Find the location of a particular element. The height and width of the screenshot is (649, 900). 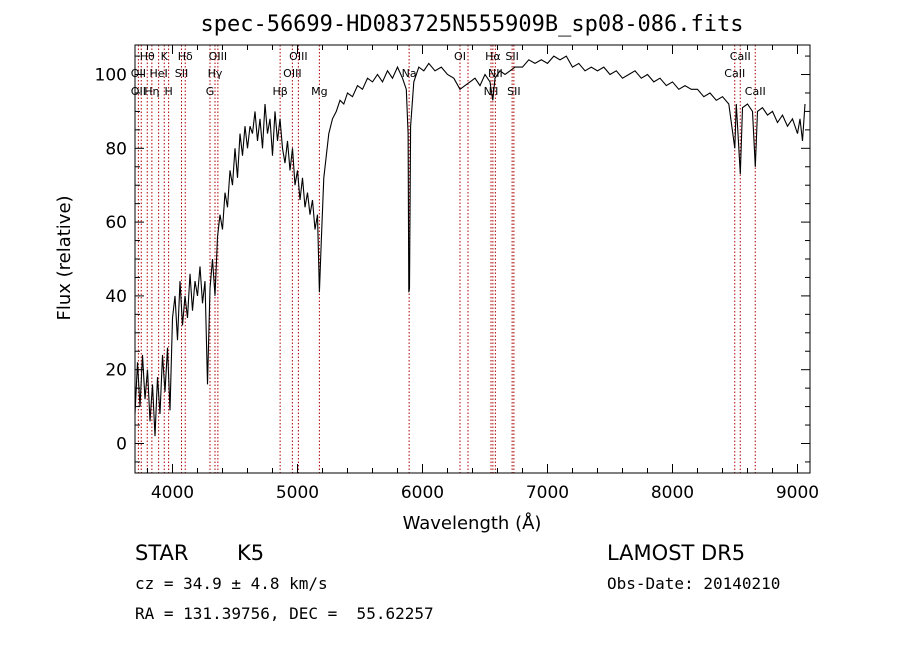

y-axis-label: Flux (relative) is located at coordinates (64, 257).